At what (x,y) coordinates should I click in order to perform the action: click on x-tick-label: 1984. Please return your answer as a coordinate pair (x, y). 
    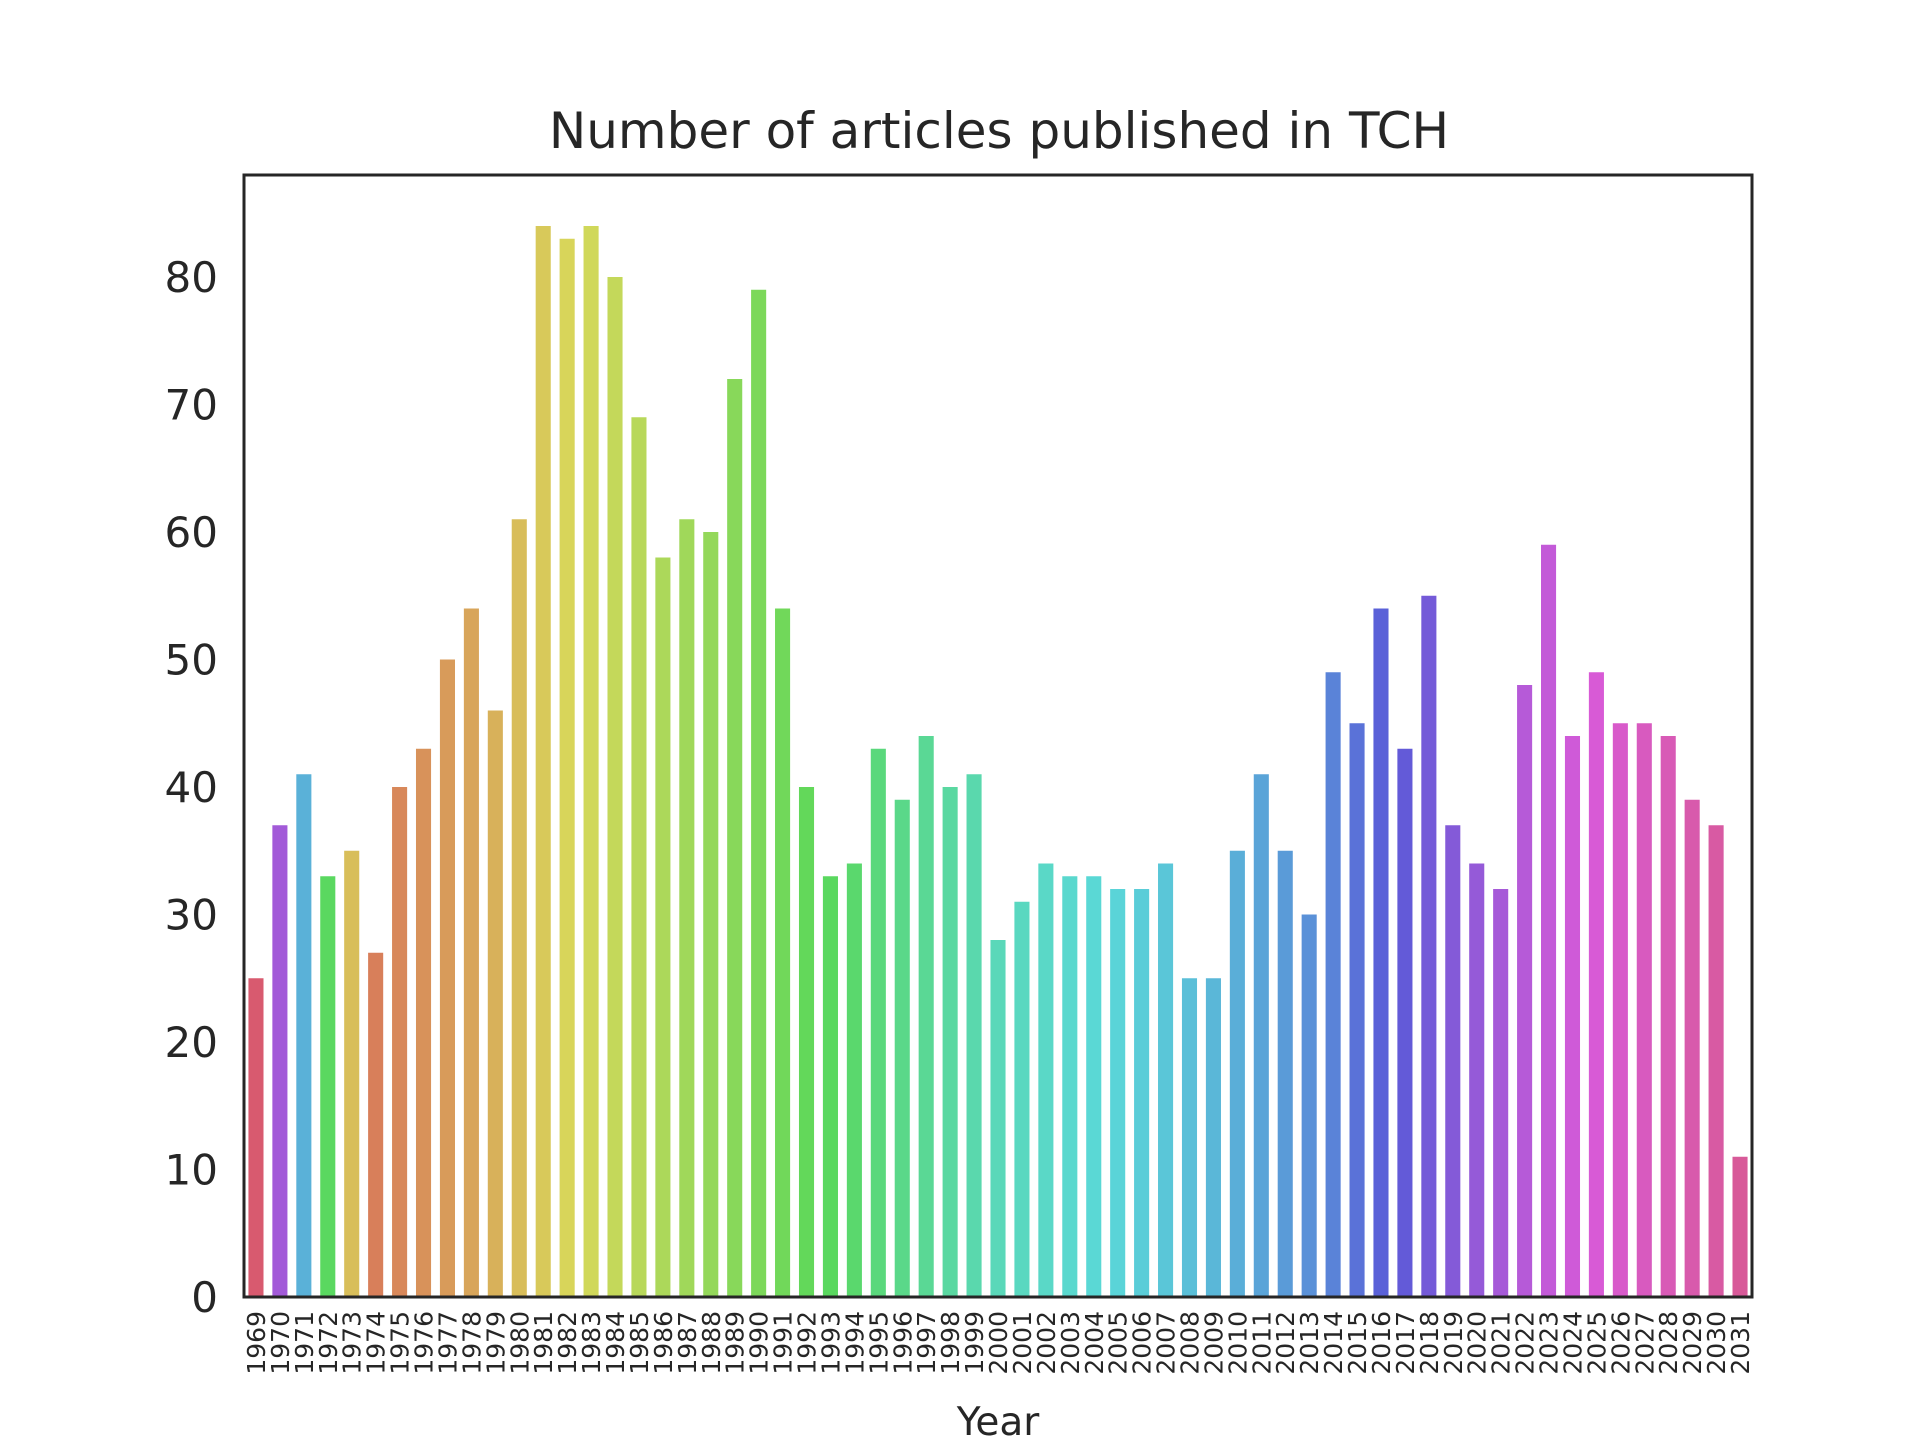
    Looking at the image, I should click on (615, 1343).